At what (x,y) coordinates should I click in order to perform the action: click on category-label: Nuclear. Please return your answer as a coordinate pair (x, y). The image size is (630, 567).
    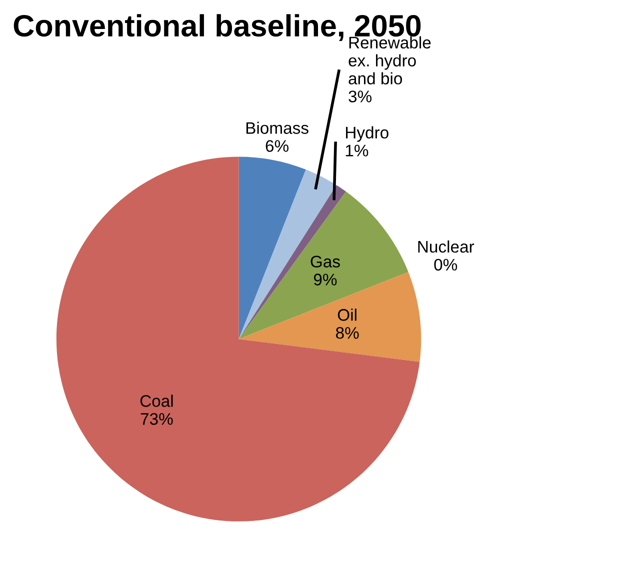
    Looking at the image, I should click on (446, 246).